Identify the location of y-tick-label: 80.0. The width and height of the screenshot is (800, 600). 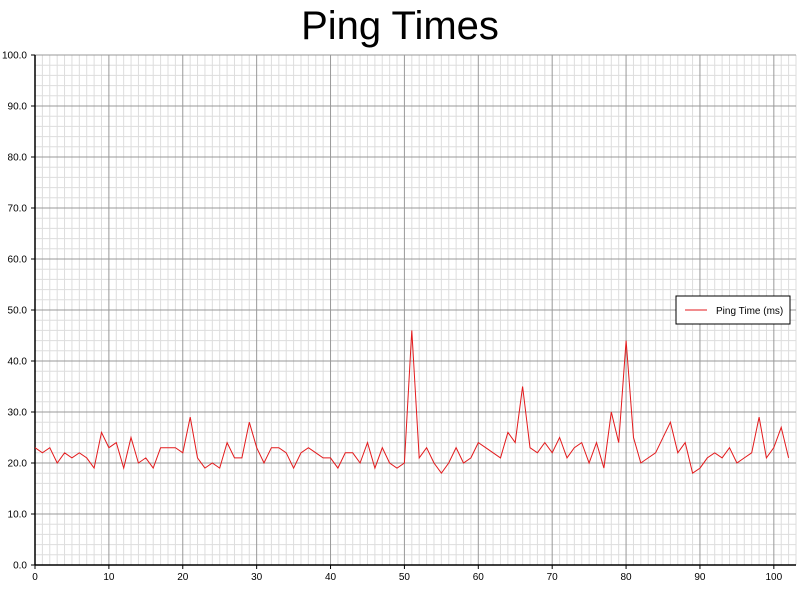
(18, 158).